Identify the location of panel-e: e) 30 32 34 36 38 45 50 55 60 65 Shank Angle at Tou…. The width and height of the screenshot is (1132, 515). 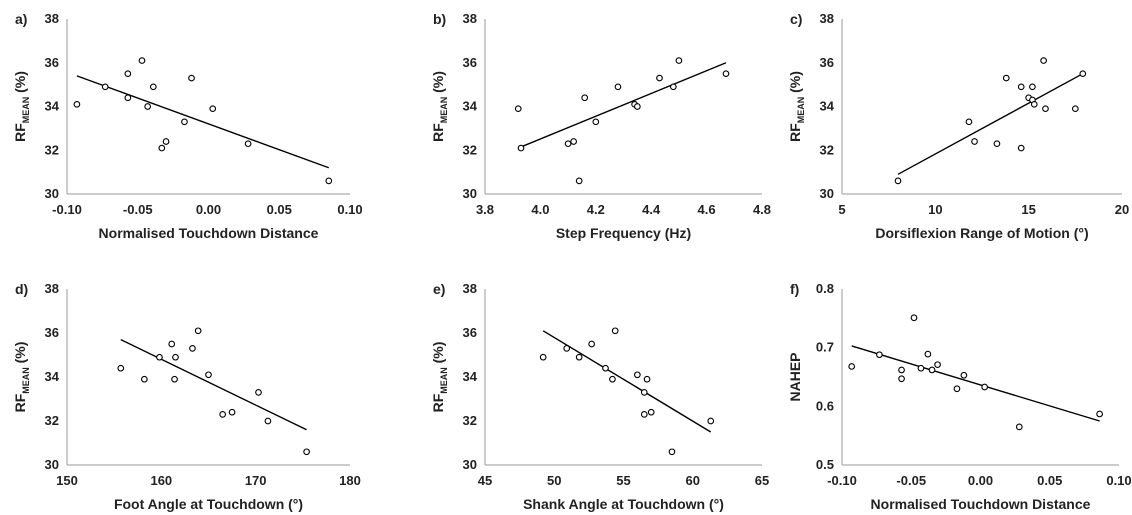
(599, 396).